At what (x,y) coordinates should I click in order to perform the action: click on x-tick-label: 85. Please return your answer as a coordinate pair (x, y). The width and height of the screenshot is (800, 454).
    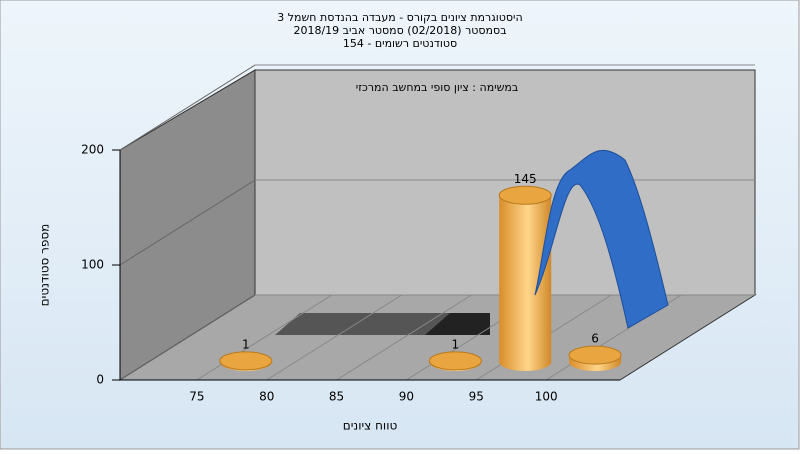
    Looking at the image, I should click on (336, 397).